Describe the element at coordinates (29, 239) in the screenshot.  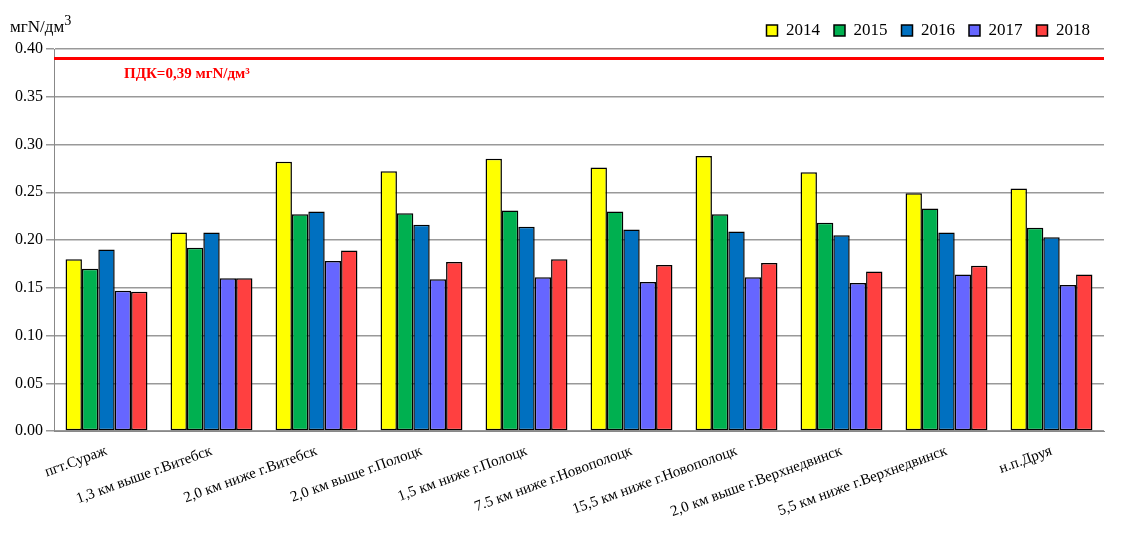
I see `y-tick-label: 0.20` at that location.